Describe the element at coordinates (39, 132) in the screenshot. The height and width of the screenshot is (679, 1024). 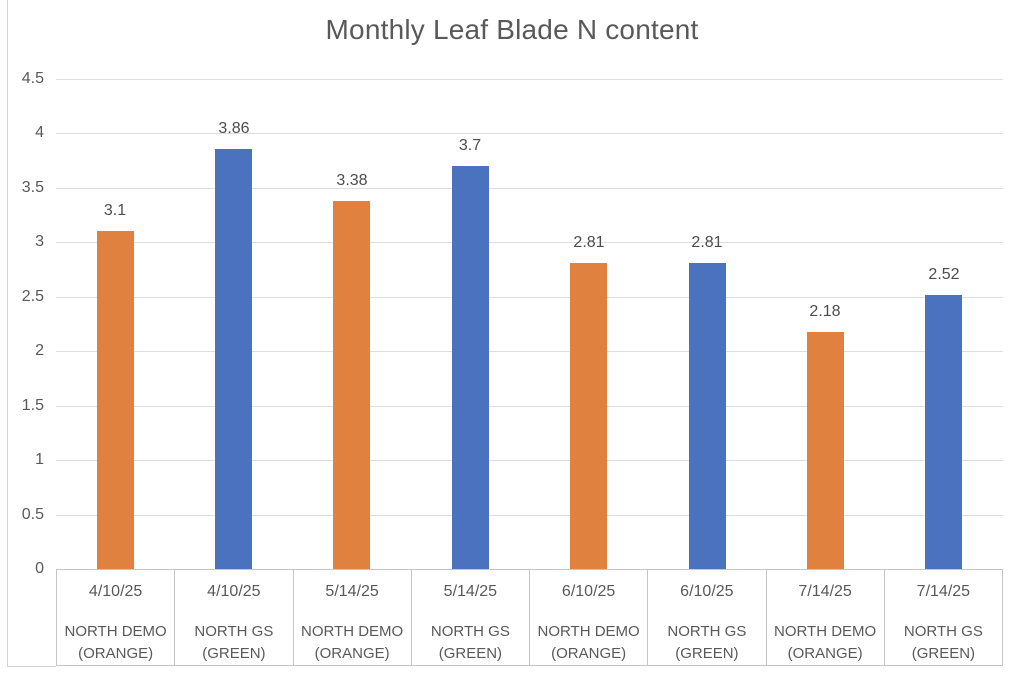
I see `y-axis-tick-label: 4` at that location.